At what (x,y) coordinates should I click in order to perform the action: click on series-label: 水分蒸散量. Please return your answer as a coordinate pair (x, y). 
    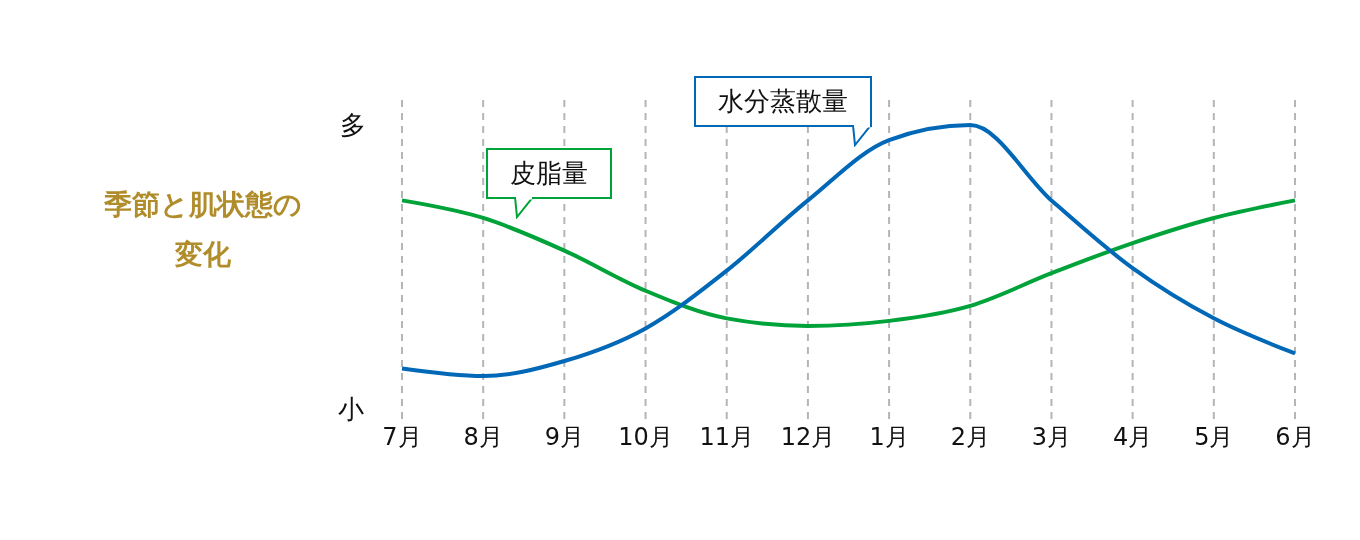
    Looking at the image, I should click on (783, 101).